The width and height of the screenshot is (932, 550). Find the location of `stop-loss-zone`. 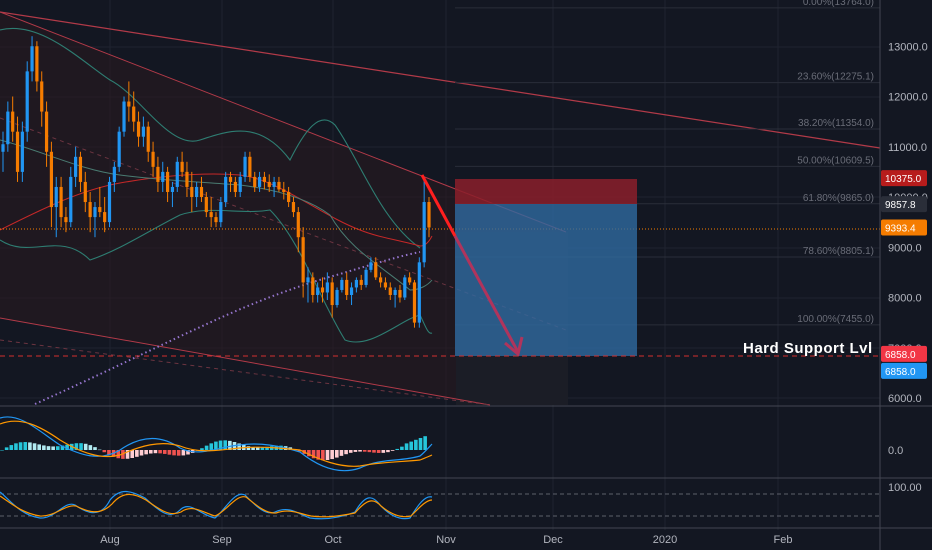

stop-loss-zone is located at coordinates (546, 191).